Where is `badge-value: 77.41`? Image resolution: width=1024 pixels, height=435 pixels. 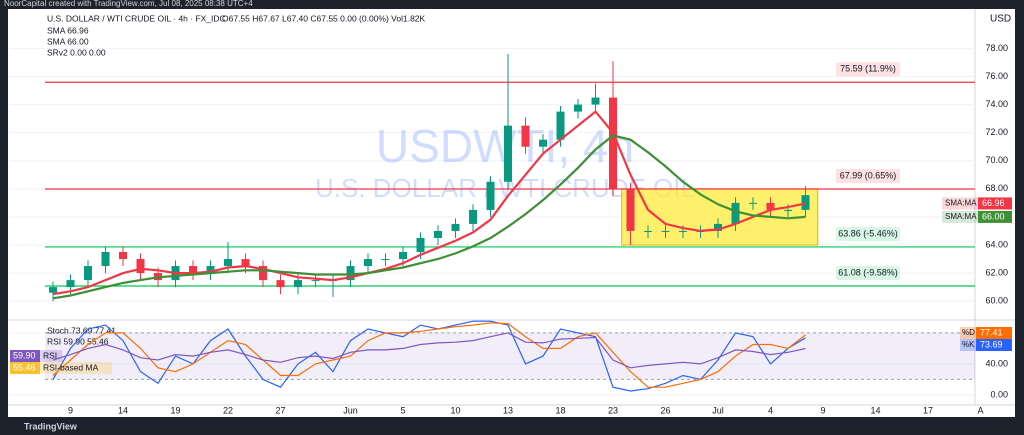 badge-value: 77.41 is located at coordinates (991, 332).